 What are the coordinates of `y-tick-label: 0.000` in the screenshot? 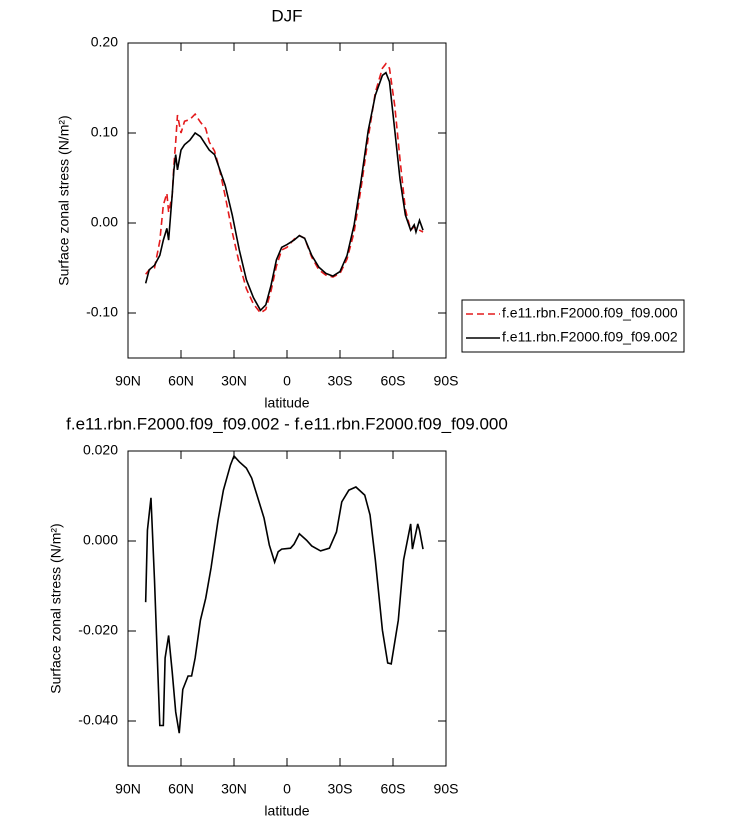 It's located at (100, 540).